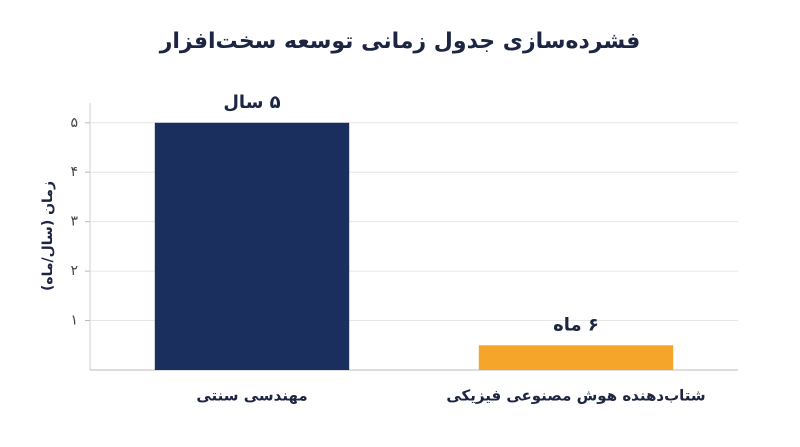  I want to click on y-axis-label: زمان (سال/ماه), so click(48, 236).